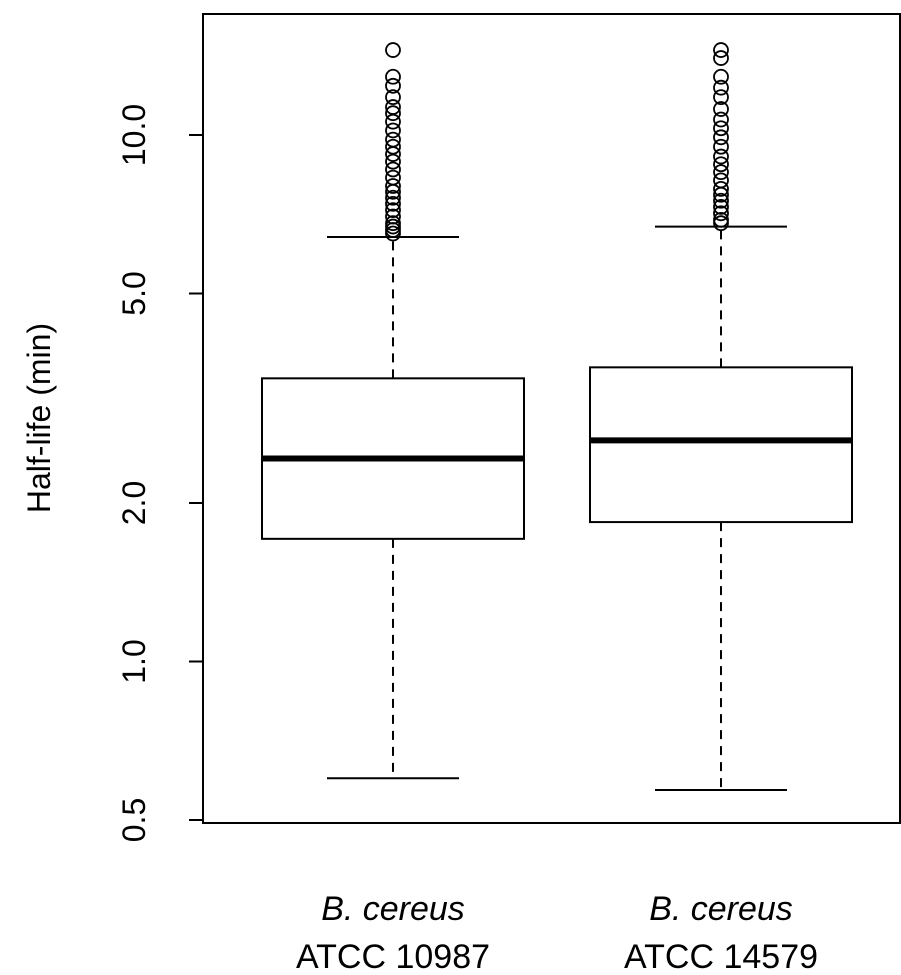  What do you see at coordinates (557, 932) in the screenshot?
I see `category-labels: B. cereus ATCC 10987 B. cereus ATCC 14579` at bounding box center [557, 932].